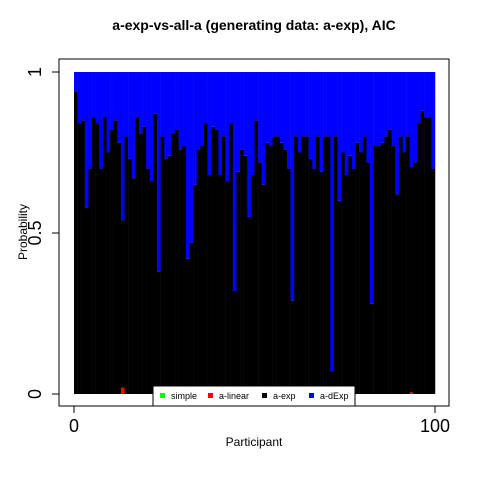  Describe the element at coordinates (35, 72) in the screenshot. I see `y-tick-label: 1` at that location.